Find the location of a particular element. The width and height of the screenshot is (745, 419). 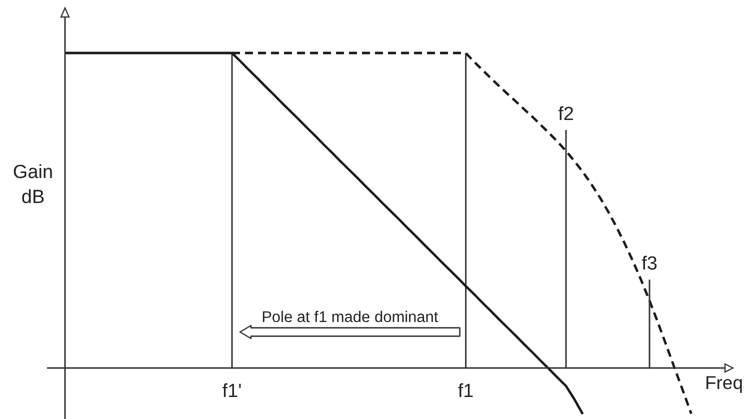

x-axis-title: Freq is located at coordinates (723, 382).